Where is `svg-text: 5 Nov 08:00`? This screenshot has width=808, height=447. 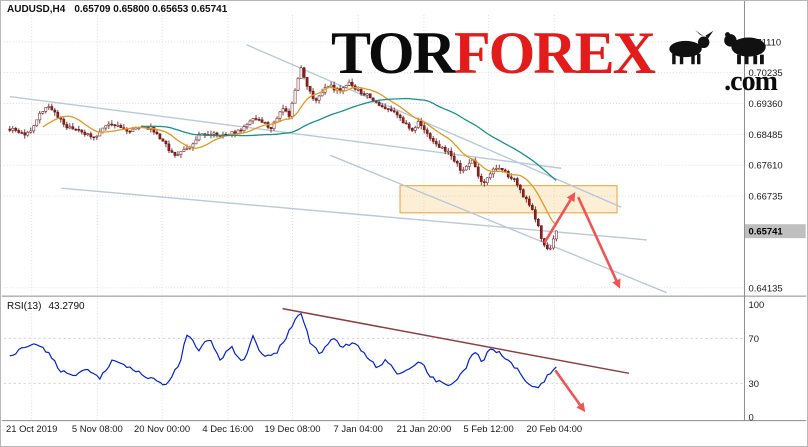
svg-text: 5 Nov 08:00 is located at coordinates (97, 429).